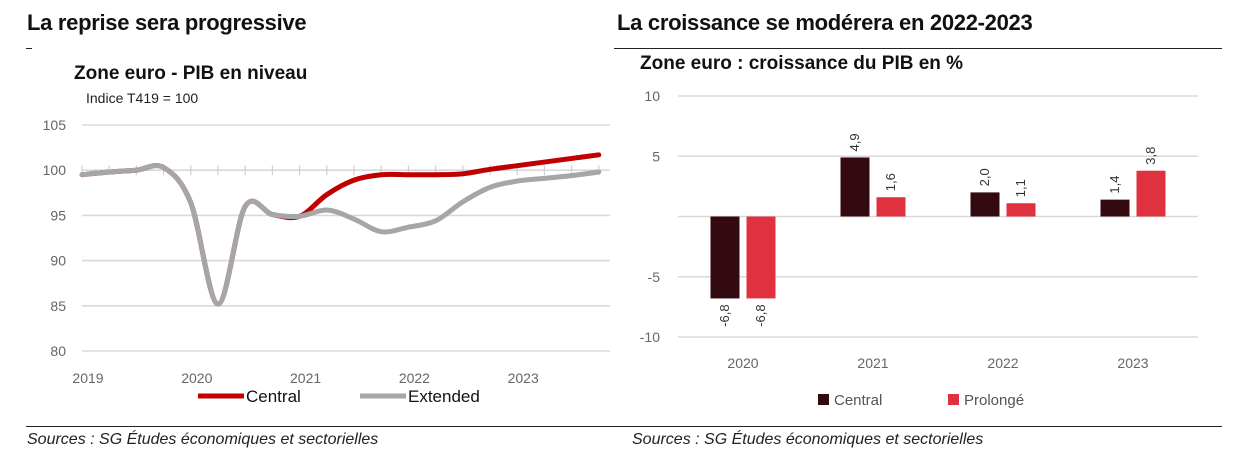 The height and width of the screenshot is (468, 1237). Describe the element at coordinates (55, 125) in the screenshot. I see `y-tick-label: 105` at that location.